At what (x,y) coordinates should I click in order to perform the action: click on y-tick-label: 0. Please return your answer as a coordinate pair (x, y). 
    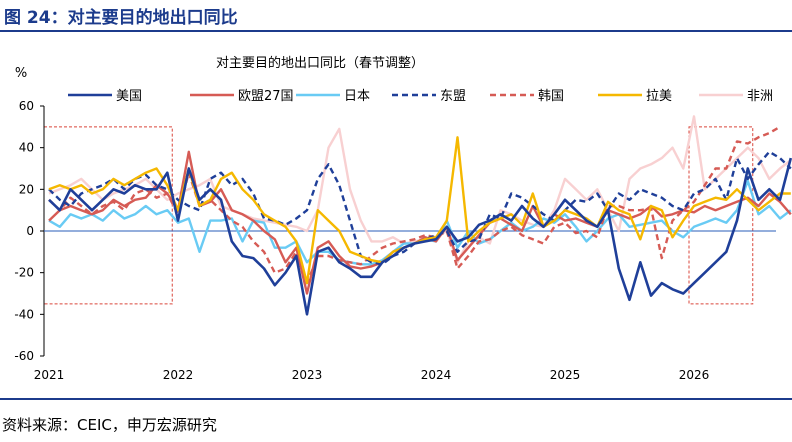
    Looking at the image, I should click on (30, 231).